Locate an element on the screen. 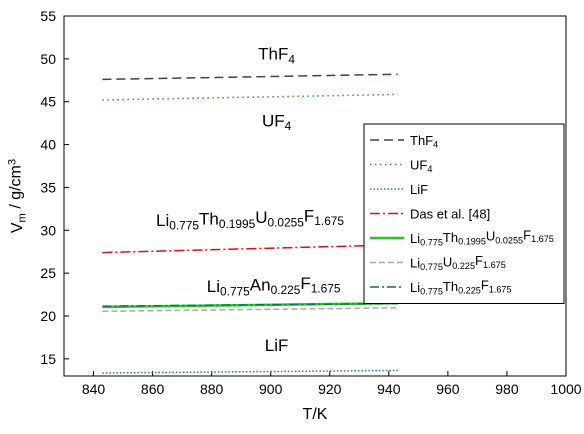 This screenshot has height=434, width=584. annotation-label: ThF4 is located at coordinates (276, 56).